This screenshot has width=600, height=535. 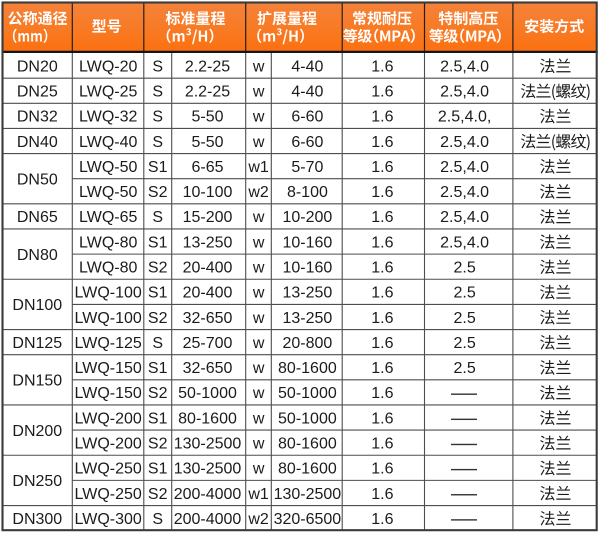 What do you see at coordinates (37, 117) in the screenshot?
I see `svg-text: DN32` at bounding box center [37, 117].